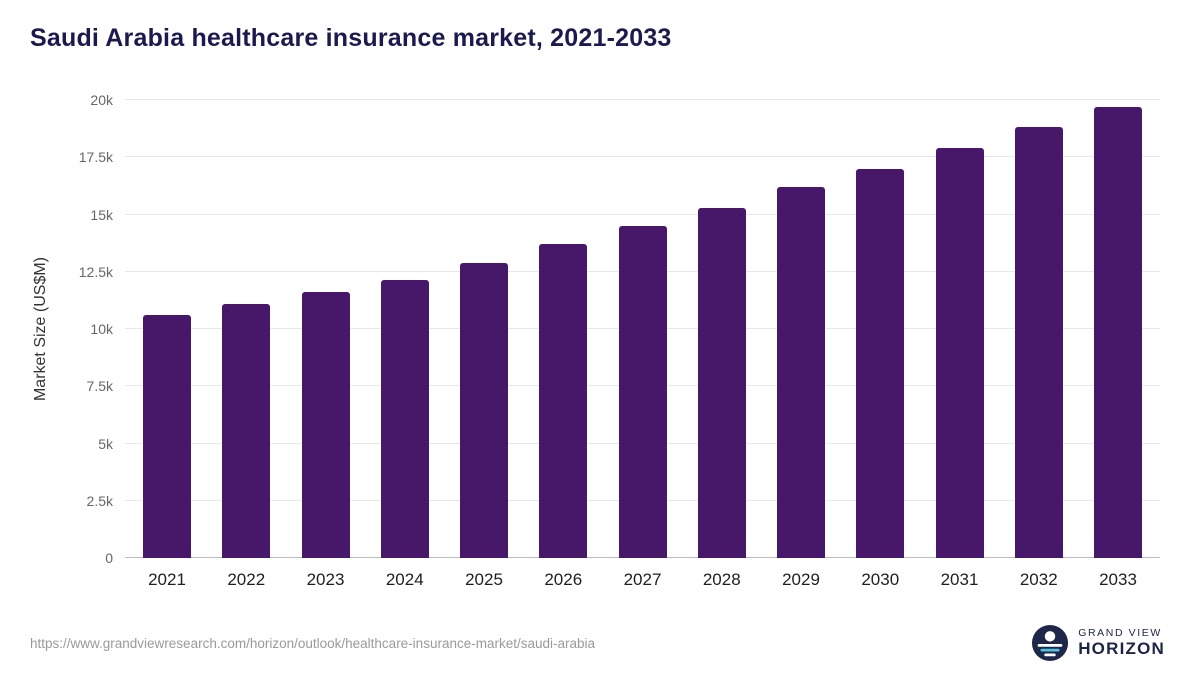 The height and width of the screenshot is (675, 1200). I want to click on bar-slot-2022, so click(246, 329).